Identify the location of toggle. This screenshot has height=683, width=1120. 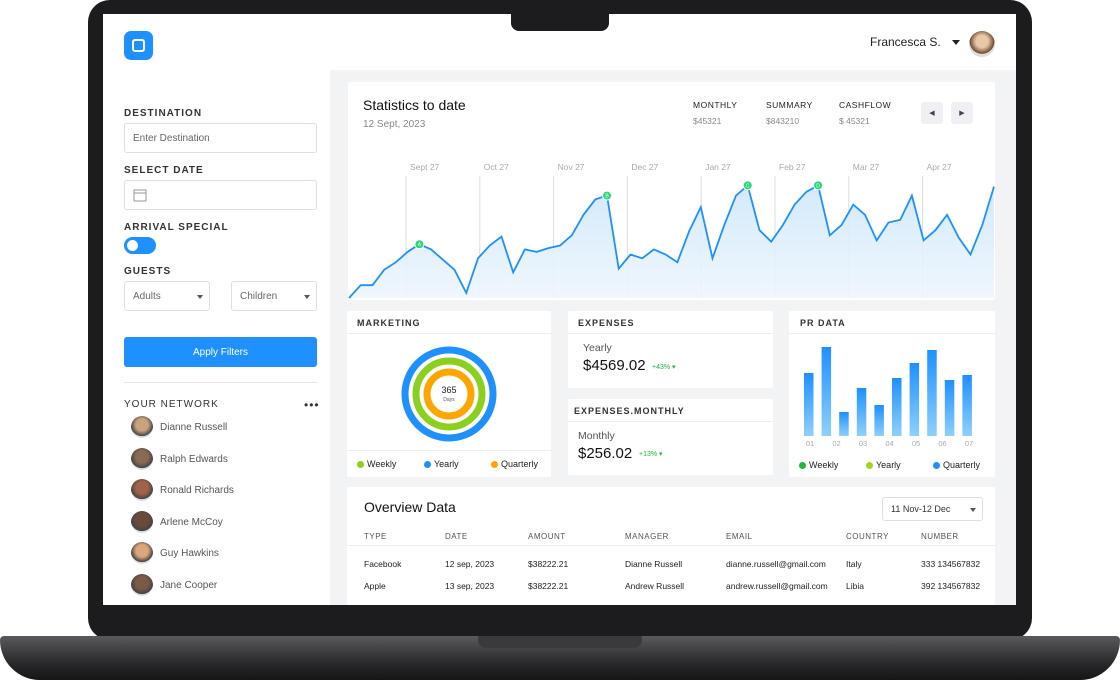
(140, 245).